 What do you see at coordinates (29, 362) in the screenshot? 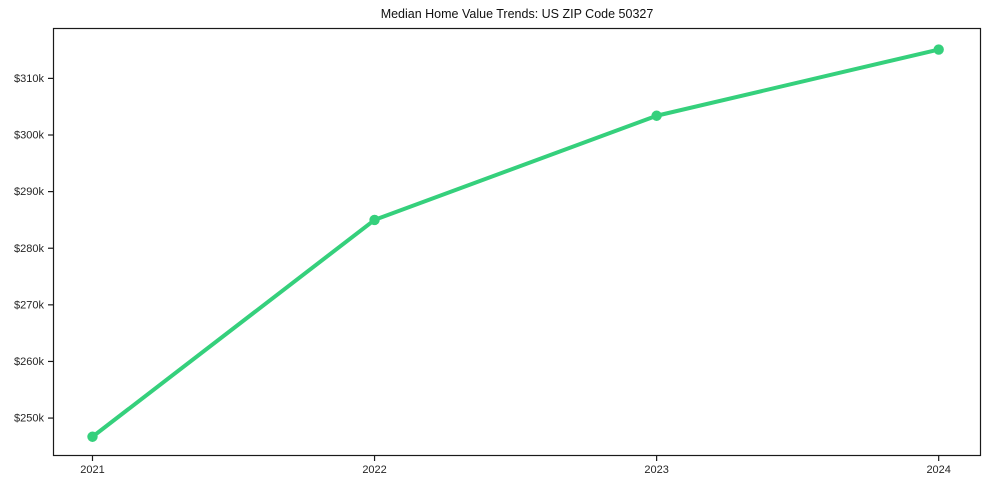
I see `y-tick-label: $260k` at bounding box center [29, 362].